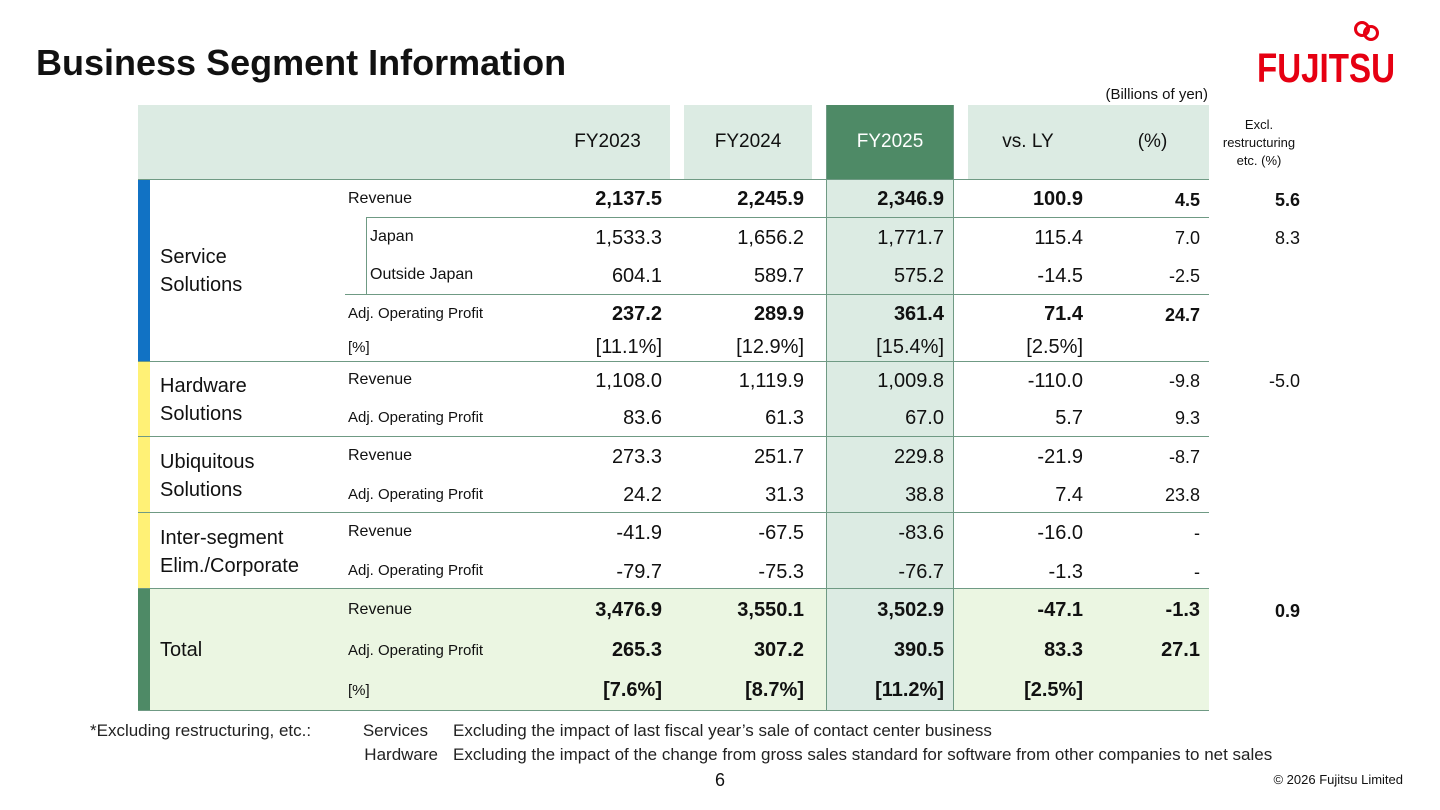  What do you see at coordinates (778, 314) in the screenshot?
I see `cell-fy2024: 289.9` at bounding box center [778, 314].